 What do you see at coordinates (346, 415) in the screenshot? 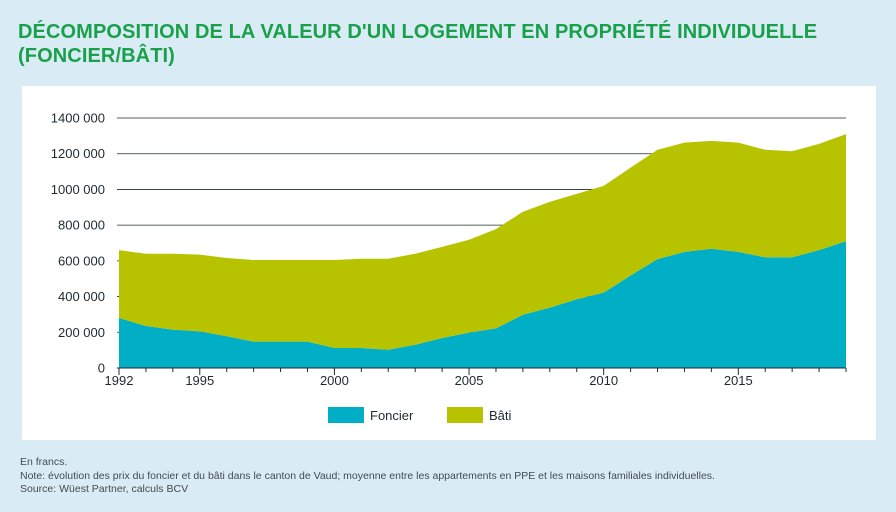
I see `legend-swatch-foncier` at bounding box center [346, 415].